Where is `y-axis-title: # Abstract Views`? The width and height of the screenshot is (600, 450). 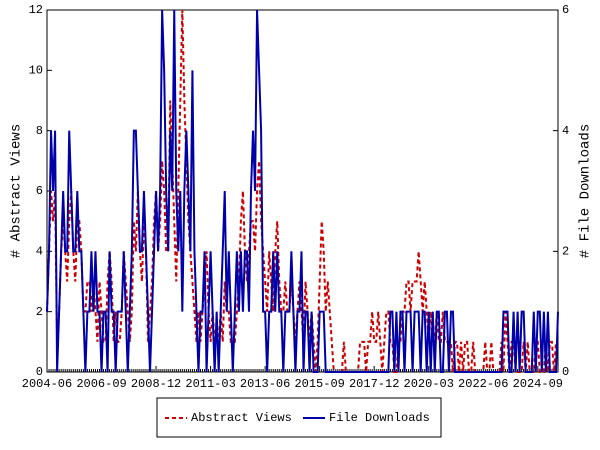
y-axis-title: # Abstract Views is located at coordinates (17, 191).